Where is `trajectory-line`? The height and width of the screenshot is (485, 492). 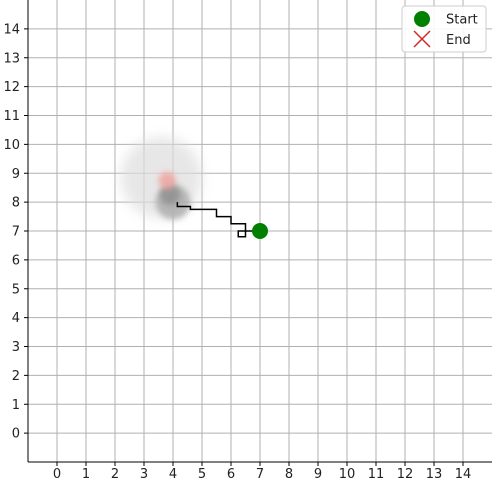 trajectory-line is located at coordinates (218, 220).